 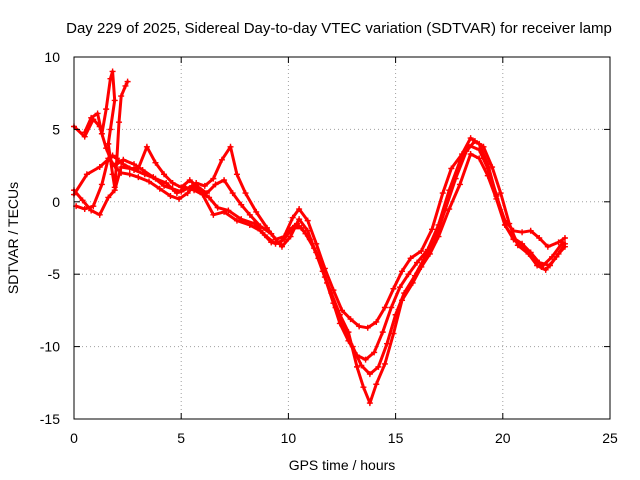 I want to click on y-tick-label: 0, so click(x=56, y=202).